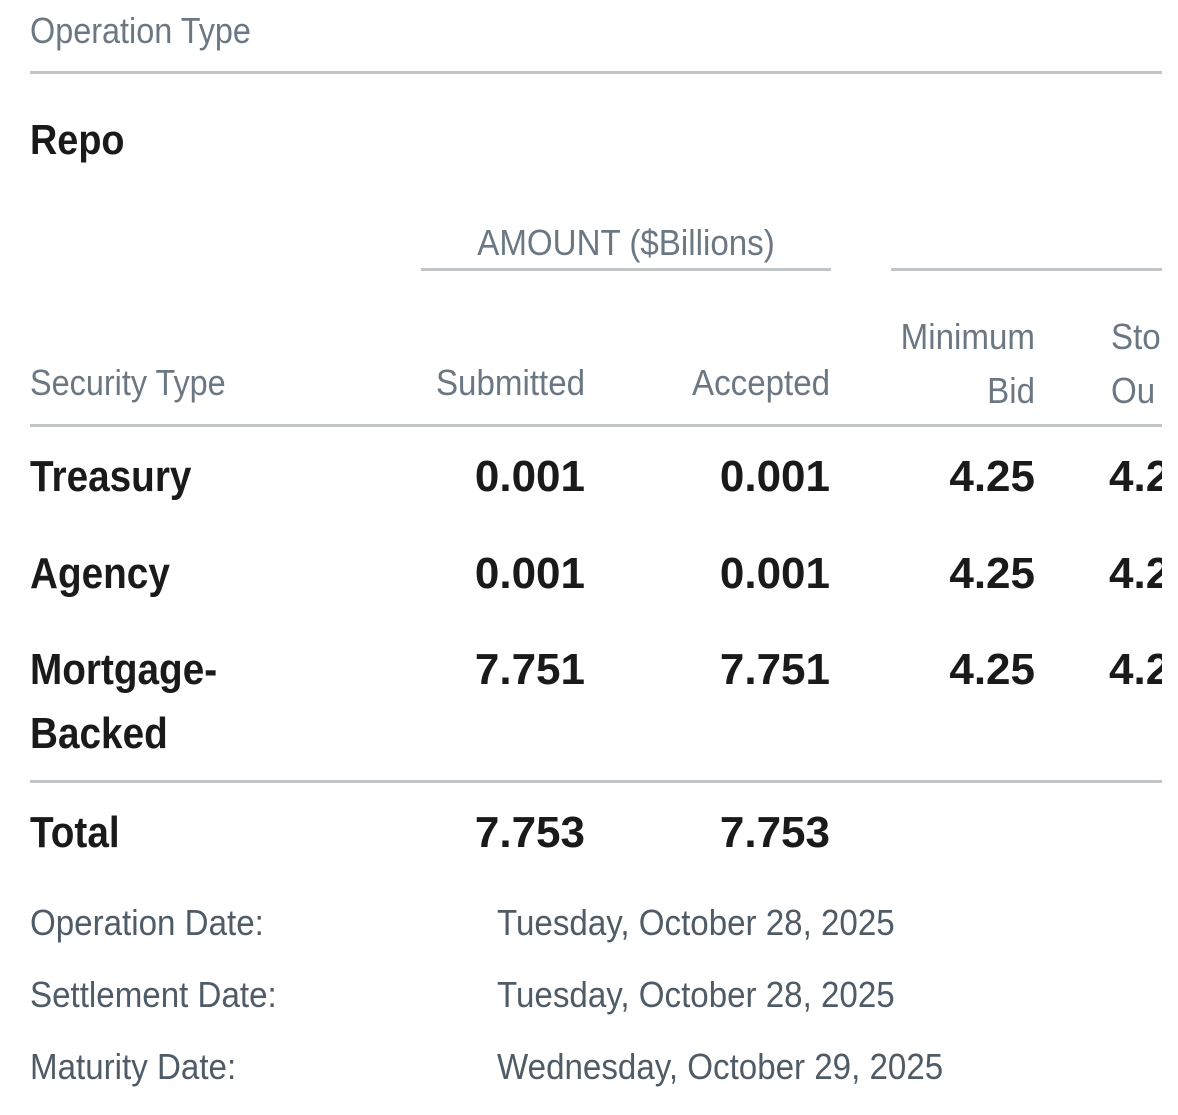 The height and width of the screenshot is (1115, 1178). I want to click on operation-date-value: Tuesday, October 28, 2025, so click(696, 922).